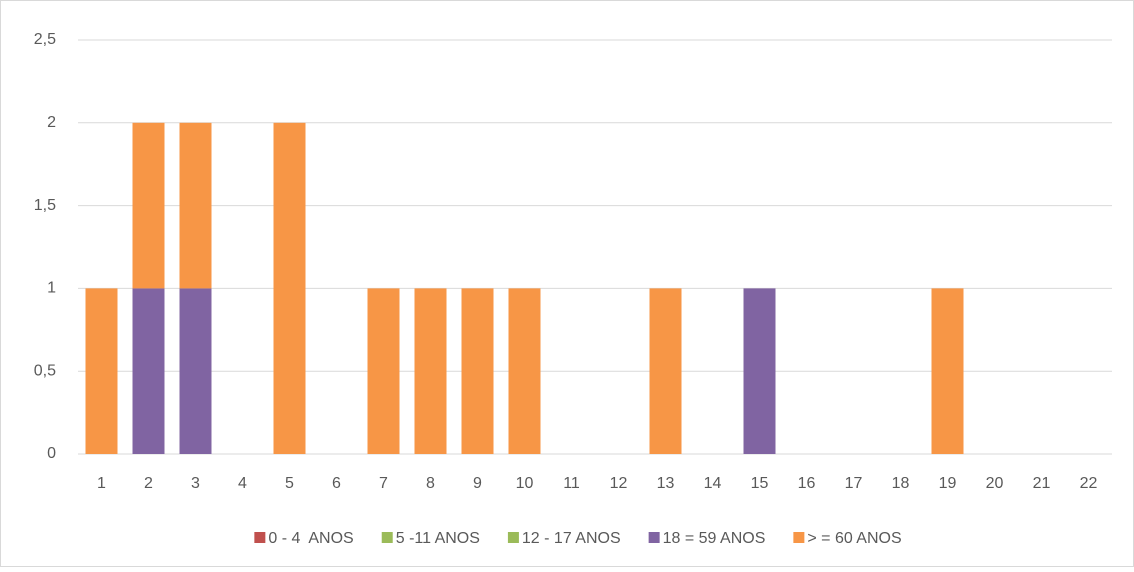 This screenshot has width=1134, height=572. Describe the element at coordinates (901, 483) in the screenshot. I see `x-tick-label: 18` at that location.